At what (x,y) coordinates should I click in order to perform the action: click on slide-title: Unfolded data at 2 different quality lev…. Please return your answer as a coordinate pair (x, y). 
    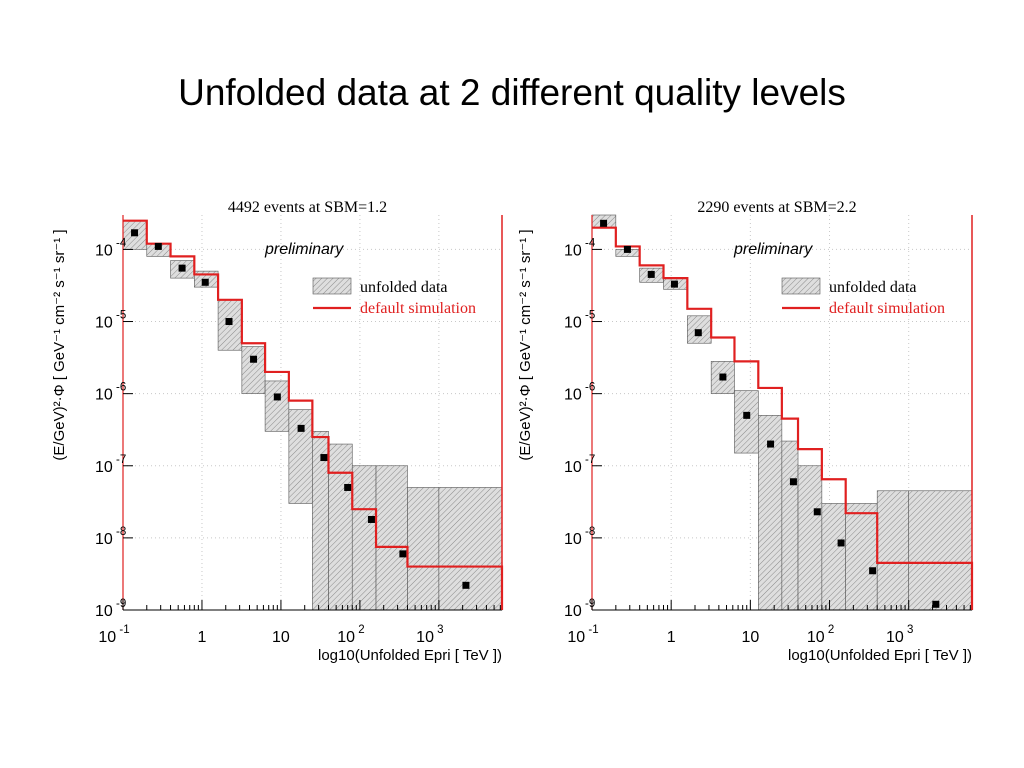
    Looking at the image, I should click on (512, 92).